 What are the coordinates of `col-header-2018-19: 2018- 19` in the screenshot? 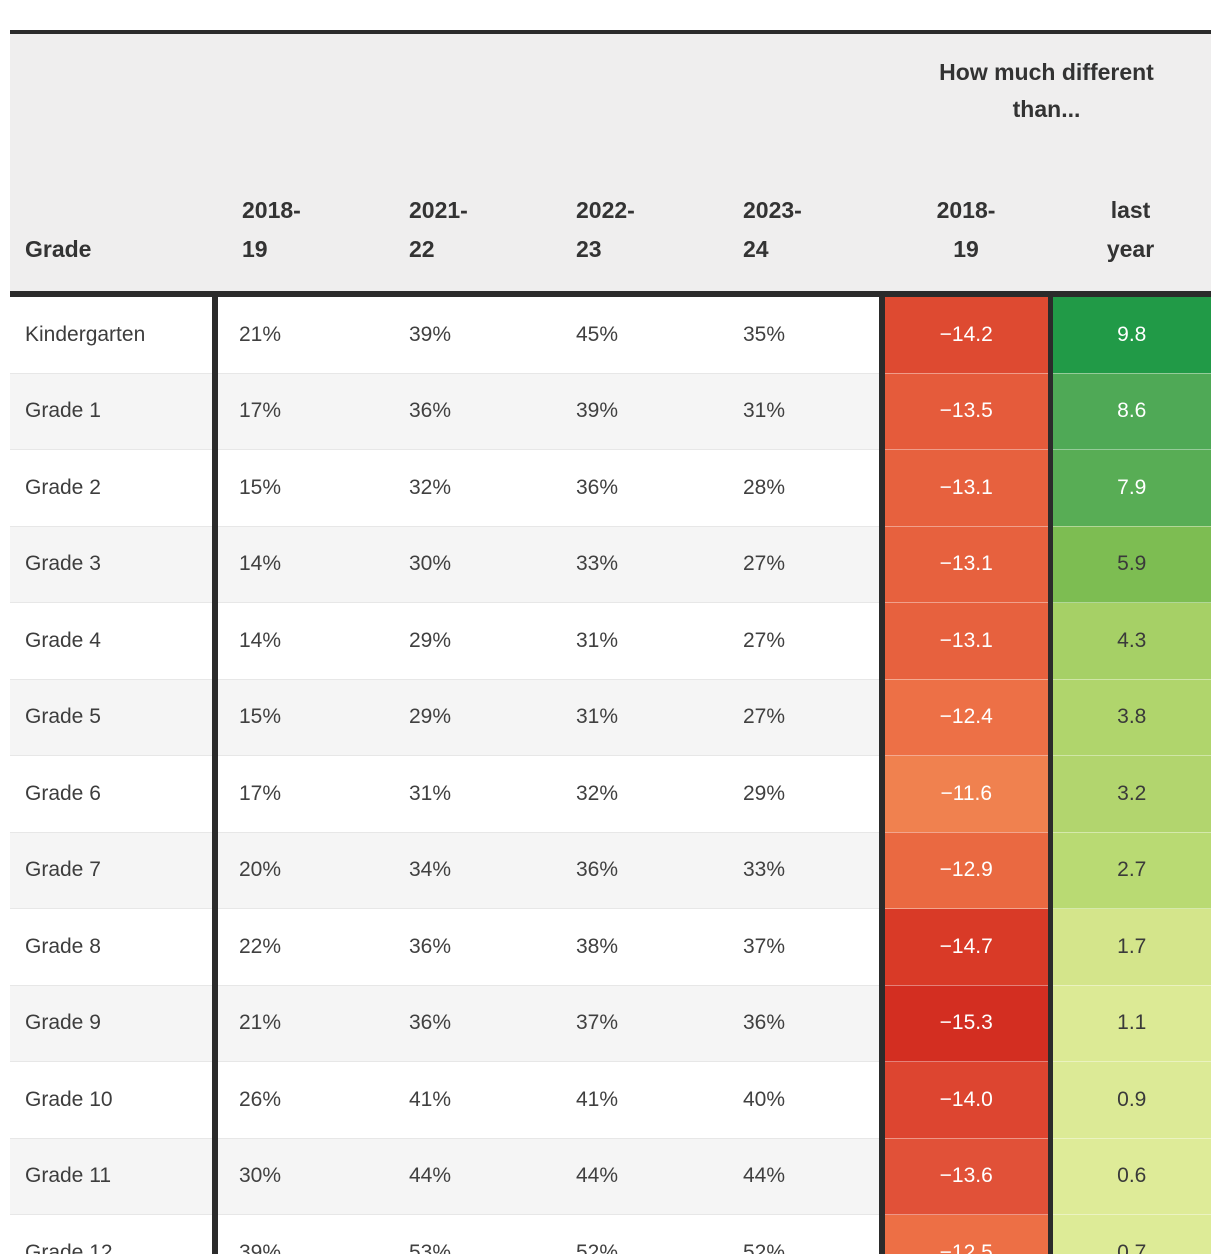 It's located at (298, 223).